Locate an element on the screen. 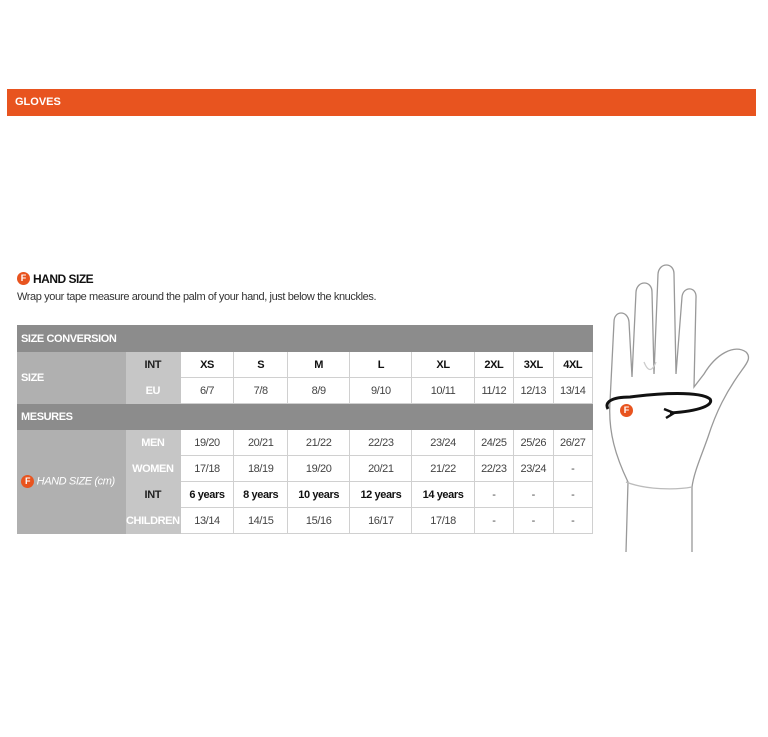 Image resolution: width=768 pixels, height=737 pixels. cell: 14 years is located at coordinates (443, 494).